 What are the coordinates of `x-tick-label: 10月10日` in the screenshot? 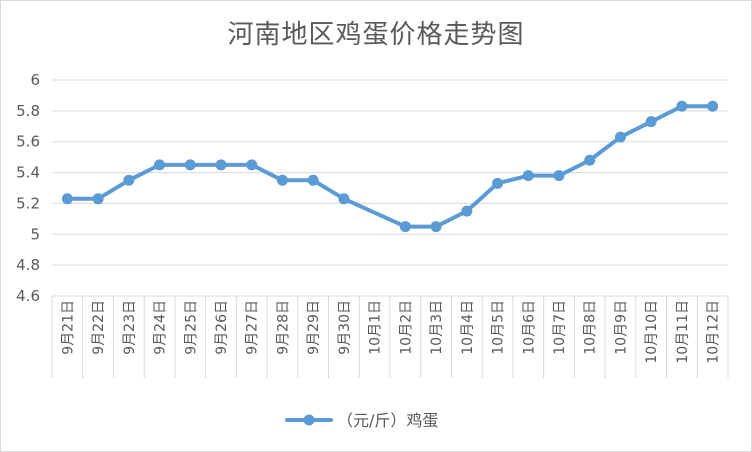 It's located at (652, 332).